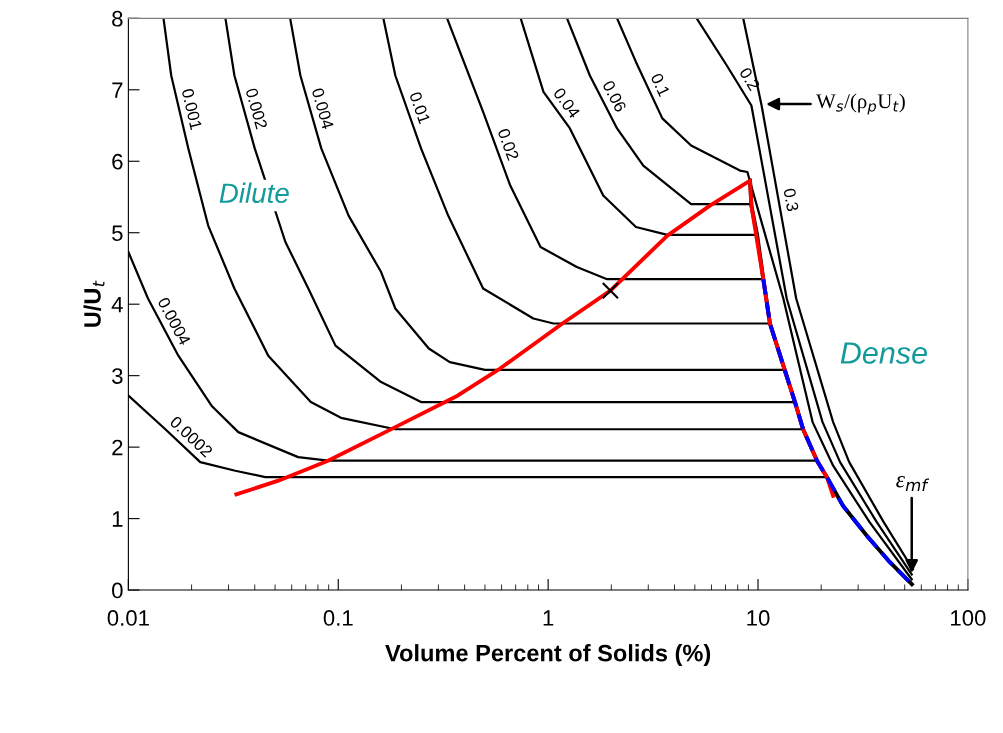 The width and height of the screenshot is (1003, 733). Describe the element at coordinates (117, 590) in the screenshot. I see `y-tick-label: 0` at that location.